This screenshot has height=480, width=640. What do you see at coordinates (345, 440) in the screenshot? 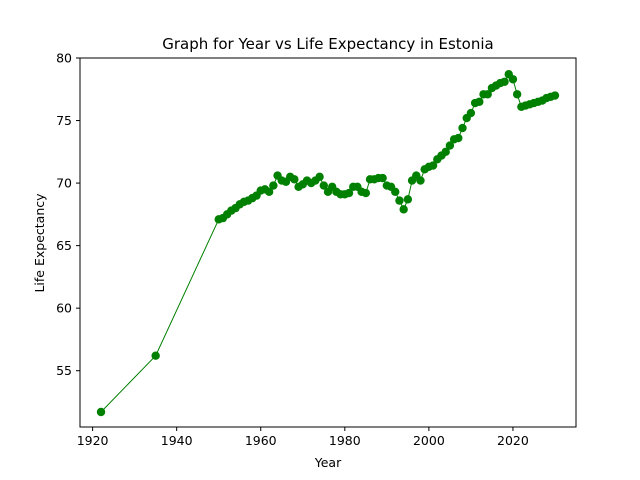
I see `x-tick-label: 1980` at bounding box center [345, 440].